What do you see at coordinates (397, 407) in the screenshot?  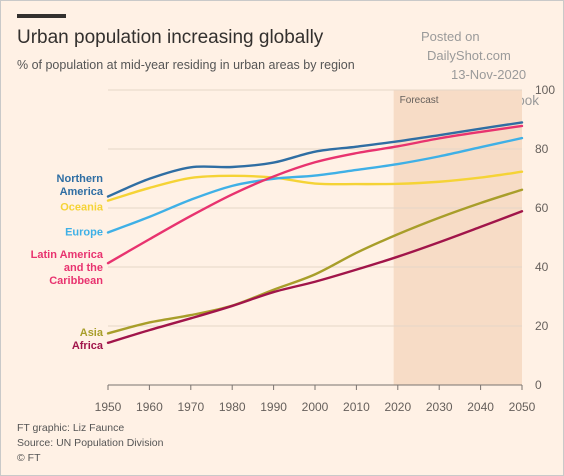 I see `x-tick-2020: 2020` at bounding box center [397, 407].